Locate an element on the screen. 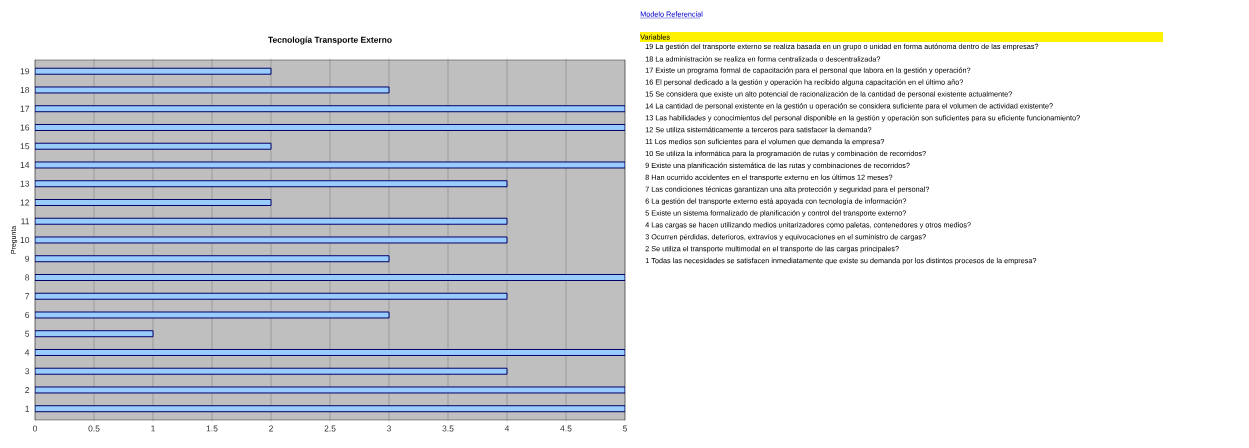  y-tick-label: 1 is located at coordinates (27, 408).